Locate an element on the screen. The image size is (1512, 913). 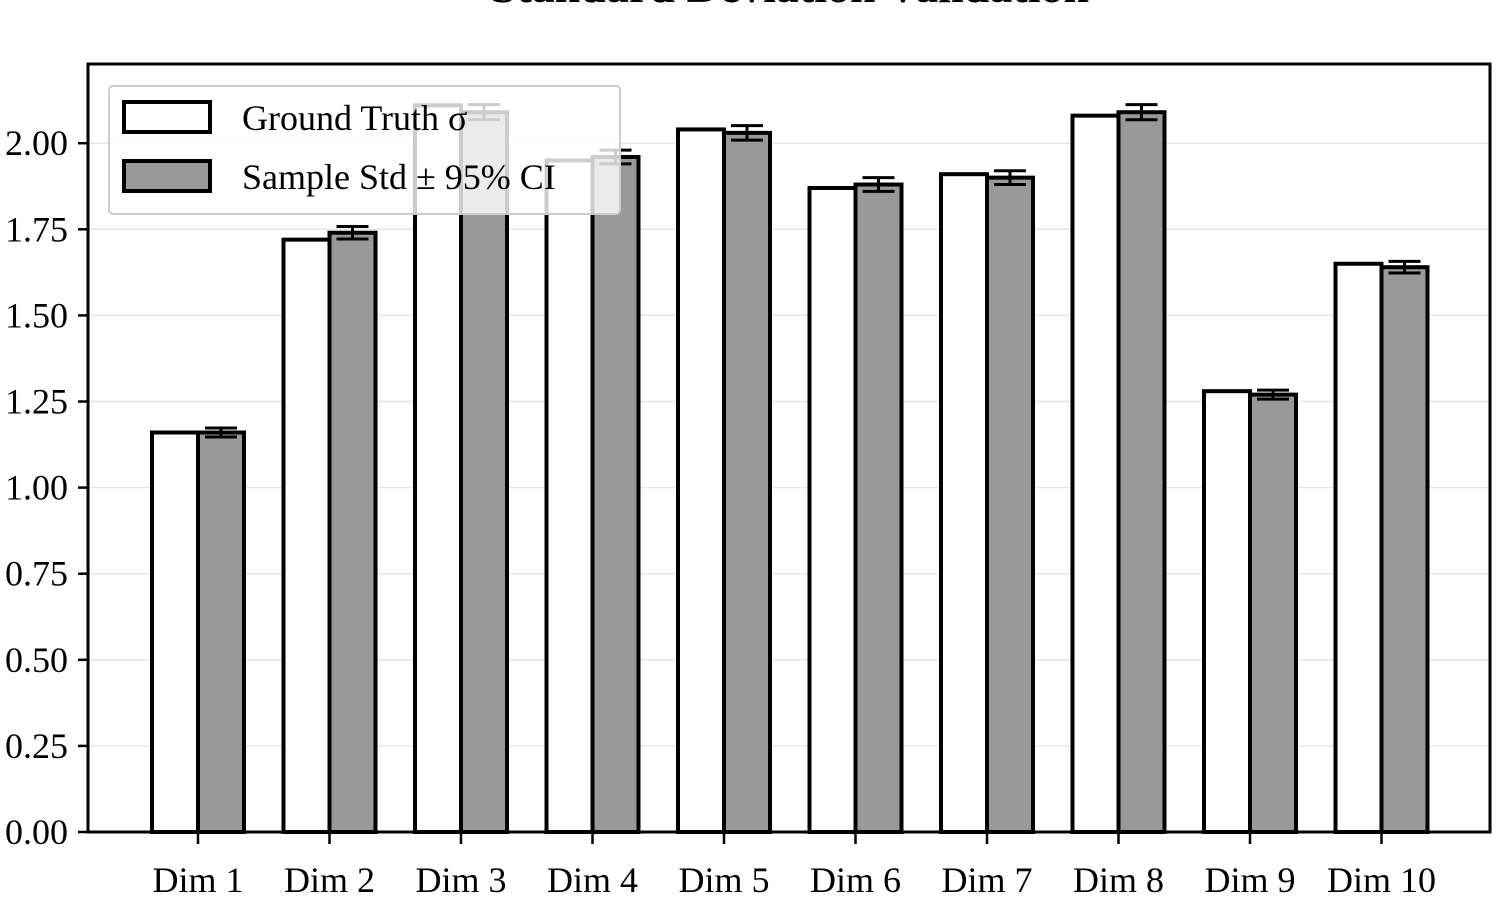
x-tick-label: Dim 1 is located at coordinates (197, 880).